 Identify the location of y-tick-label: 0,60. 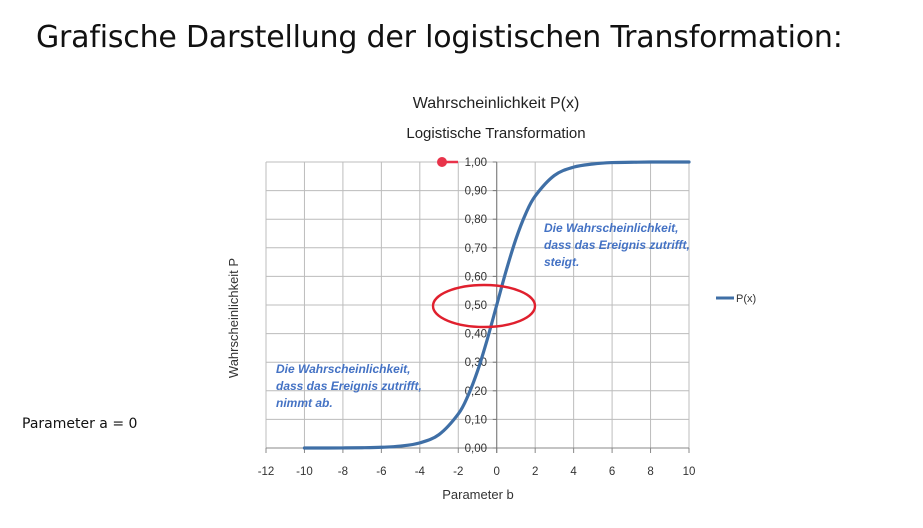
(476, 277).